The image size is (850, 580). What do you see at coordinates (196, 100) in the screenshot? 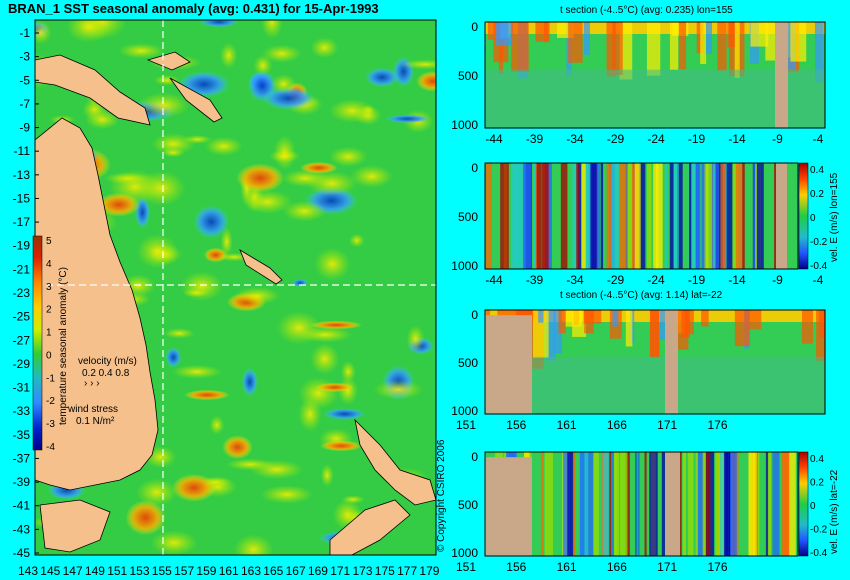
I see `solomons-land` at bounding box center [196, 100].